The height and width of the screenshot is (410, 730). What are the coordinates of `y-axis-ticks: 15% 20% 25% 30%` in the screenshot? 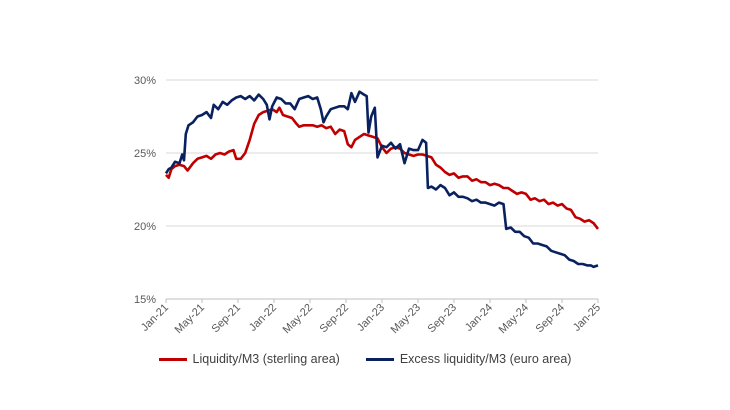 It's located at (145, 190).